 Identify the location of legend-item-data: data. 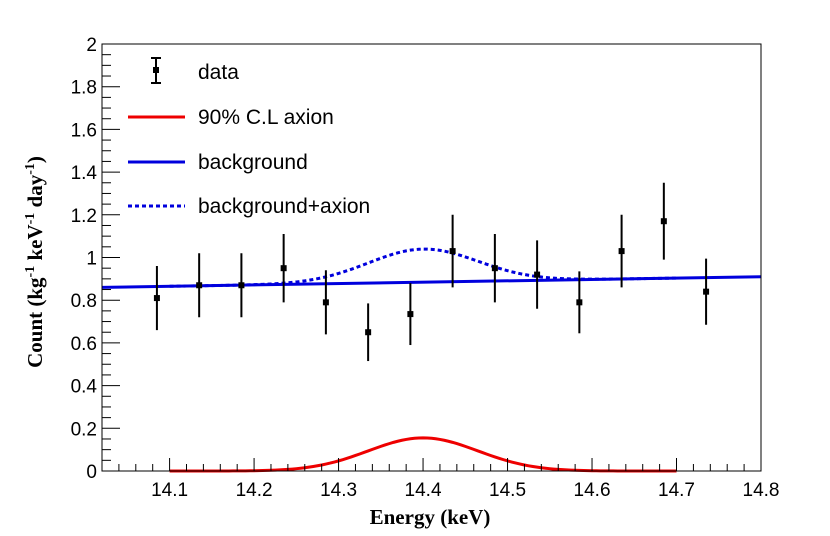
(195, 70).